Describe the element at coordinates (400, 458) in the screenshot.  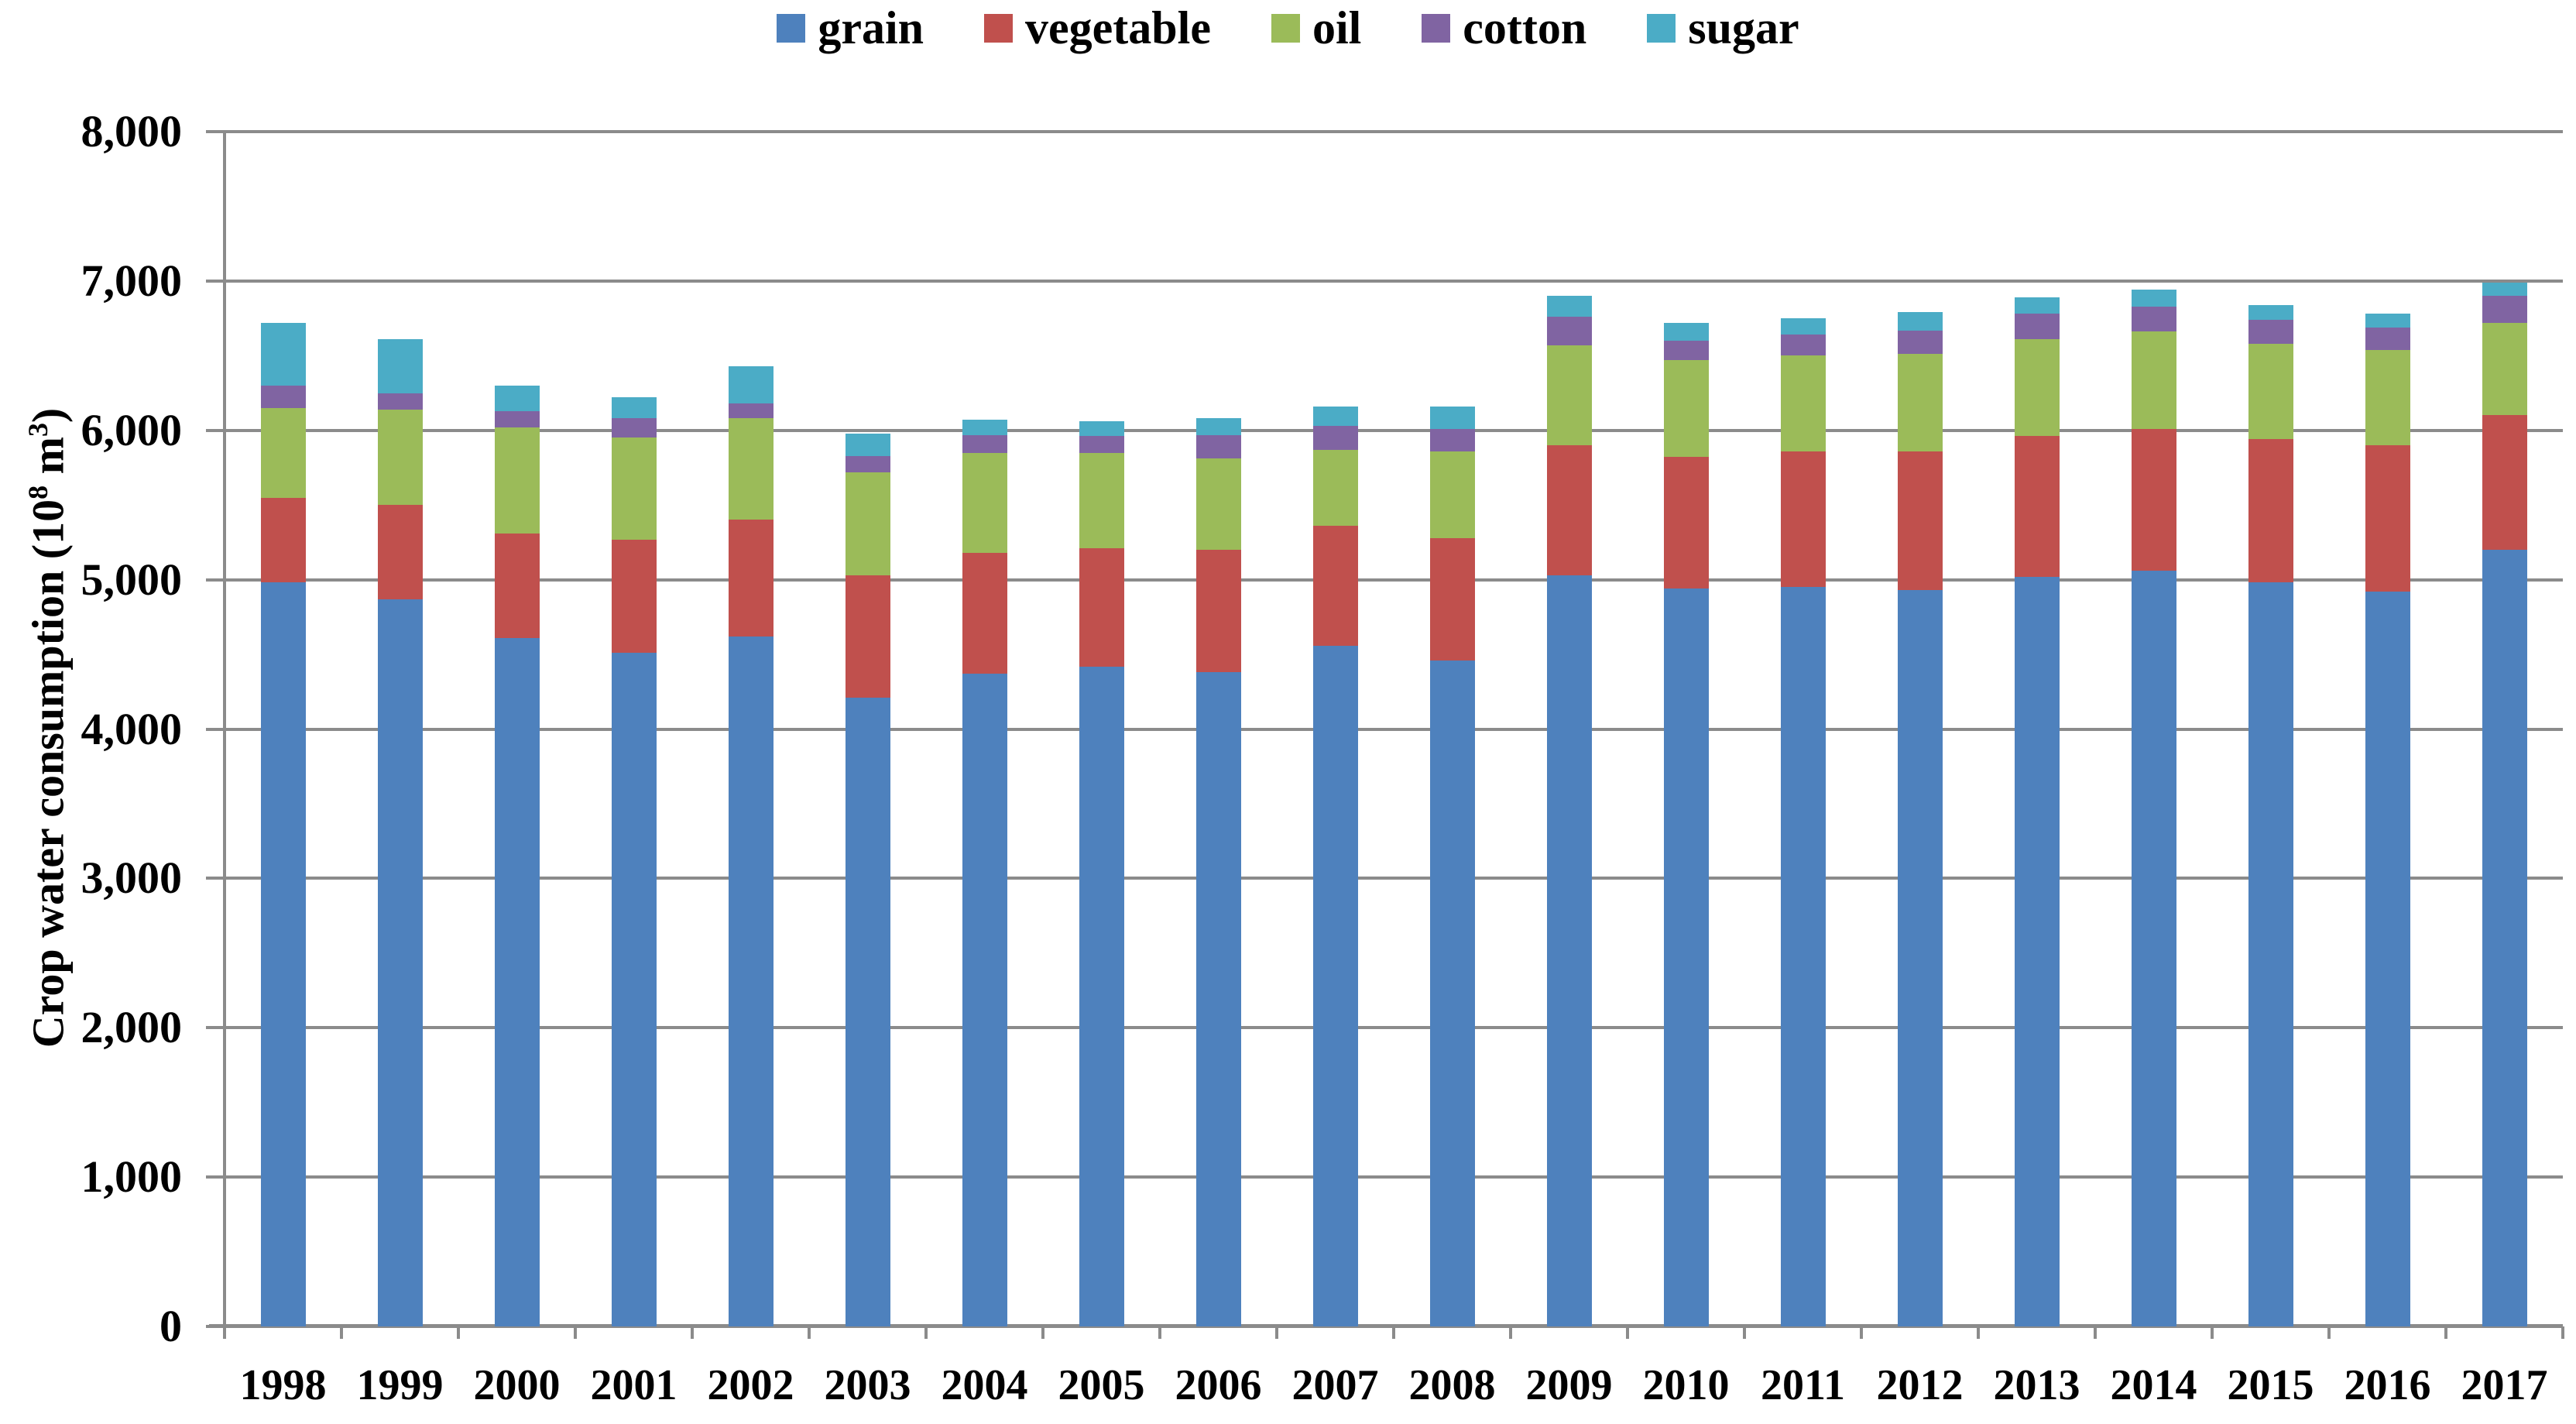
I see `bar-1999-oil` at that location.